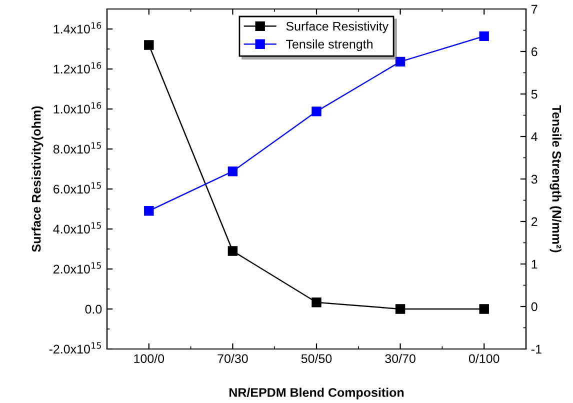 The width and height of the screenshot is (573, 403). Describe the element at coordinates (556, 178) in the screenshot. I see `y2-axis-title: Tensile Strength (N/mm²)` at that location.